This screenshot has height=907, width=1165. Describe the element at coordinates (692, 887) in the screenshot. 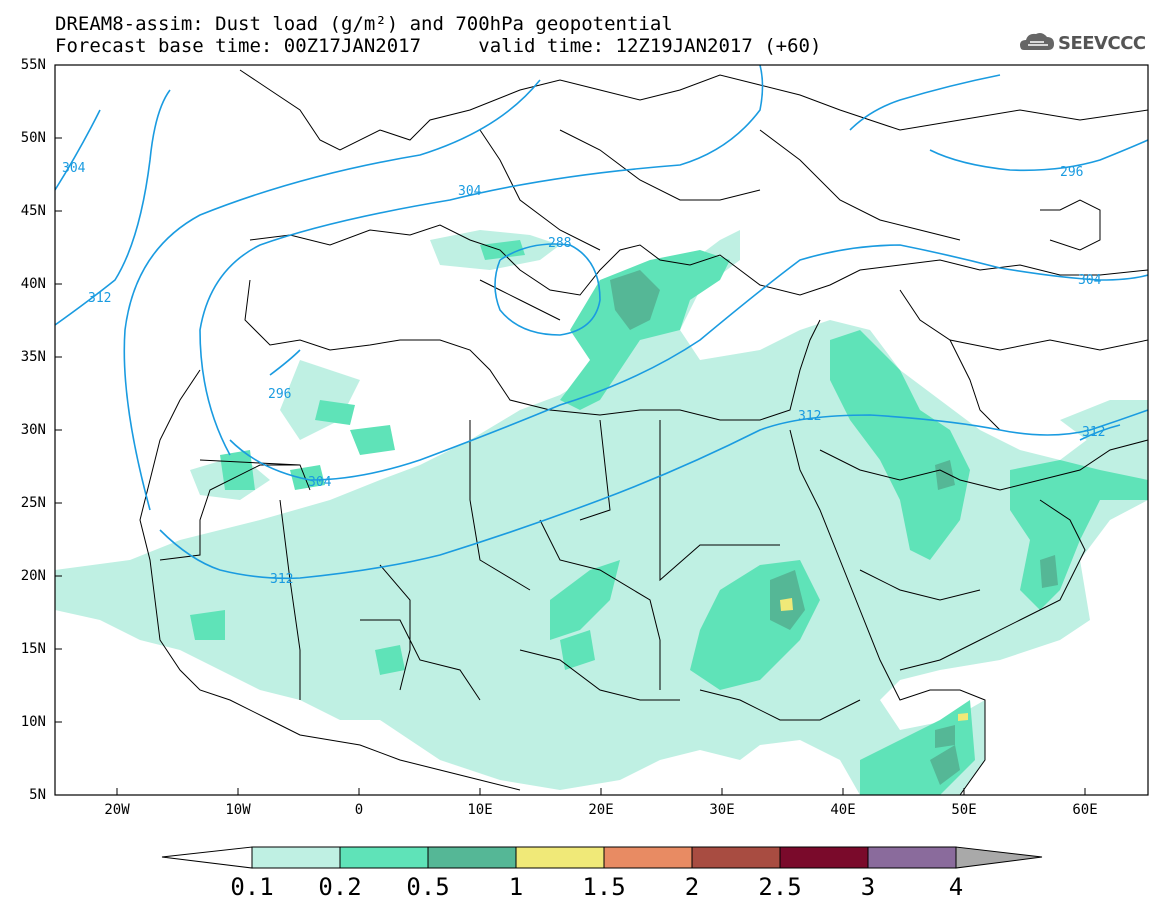

I see `colorbar-label: 2` at that location.